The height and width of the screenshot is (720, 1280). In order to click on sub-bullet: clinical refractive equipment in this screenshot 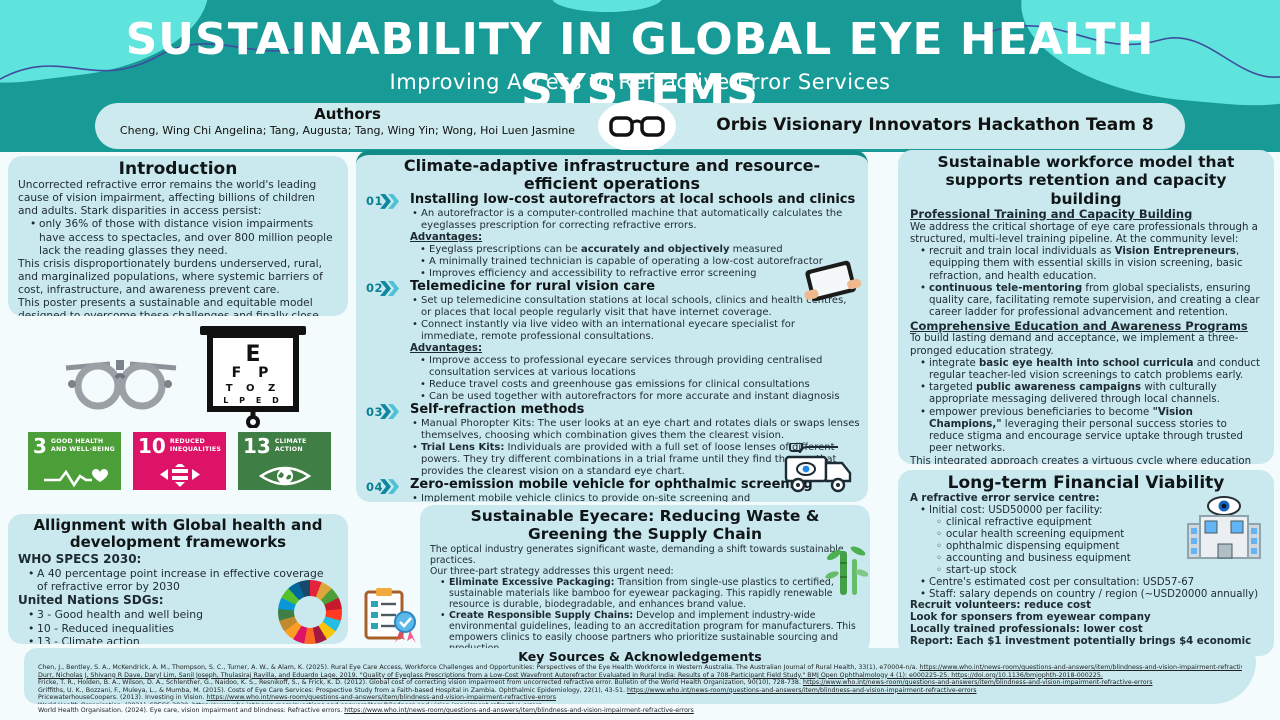, I will do `click(1098, 523)`.